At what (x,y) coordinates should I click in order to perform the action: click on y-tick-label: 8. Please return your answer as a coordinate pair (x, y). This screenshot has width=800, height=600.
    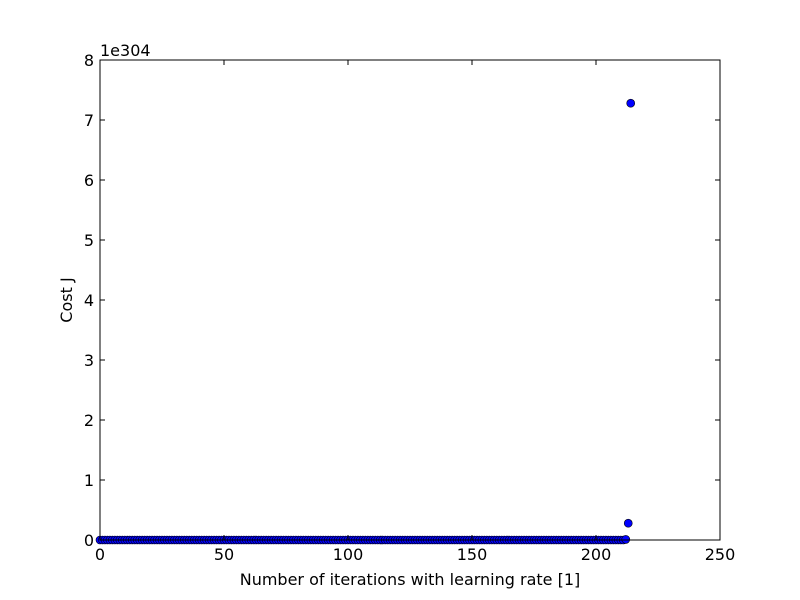
    Looking at the image, I should click on (89, 60).